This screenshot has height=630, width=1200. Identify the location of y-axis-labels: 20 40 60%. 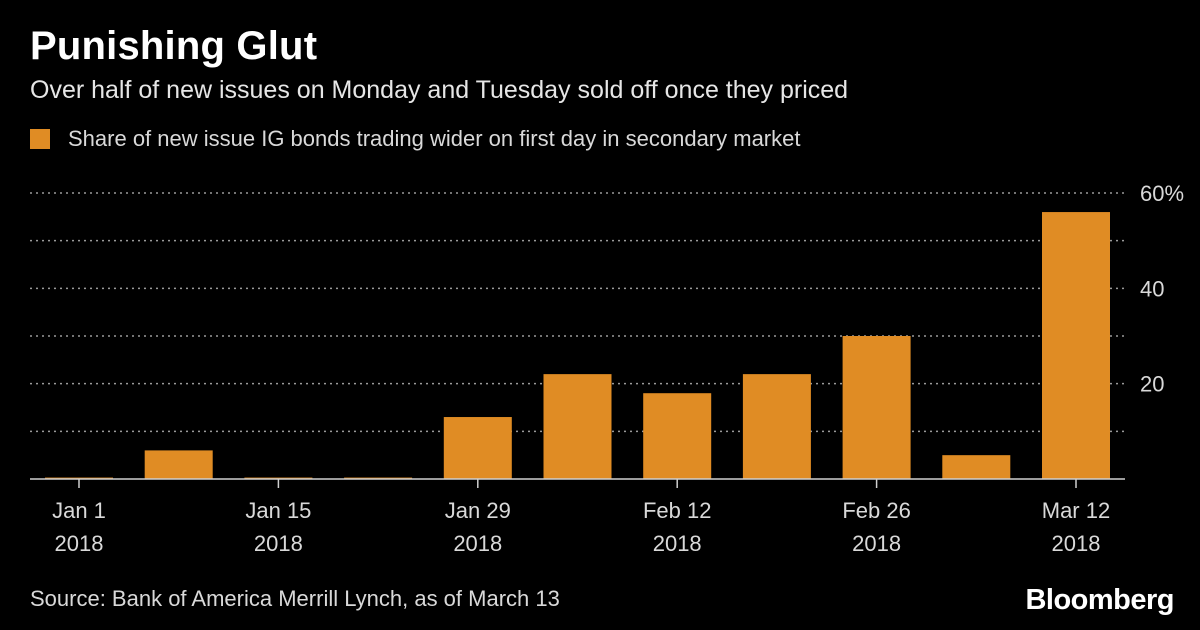
(1162, 289).